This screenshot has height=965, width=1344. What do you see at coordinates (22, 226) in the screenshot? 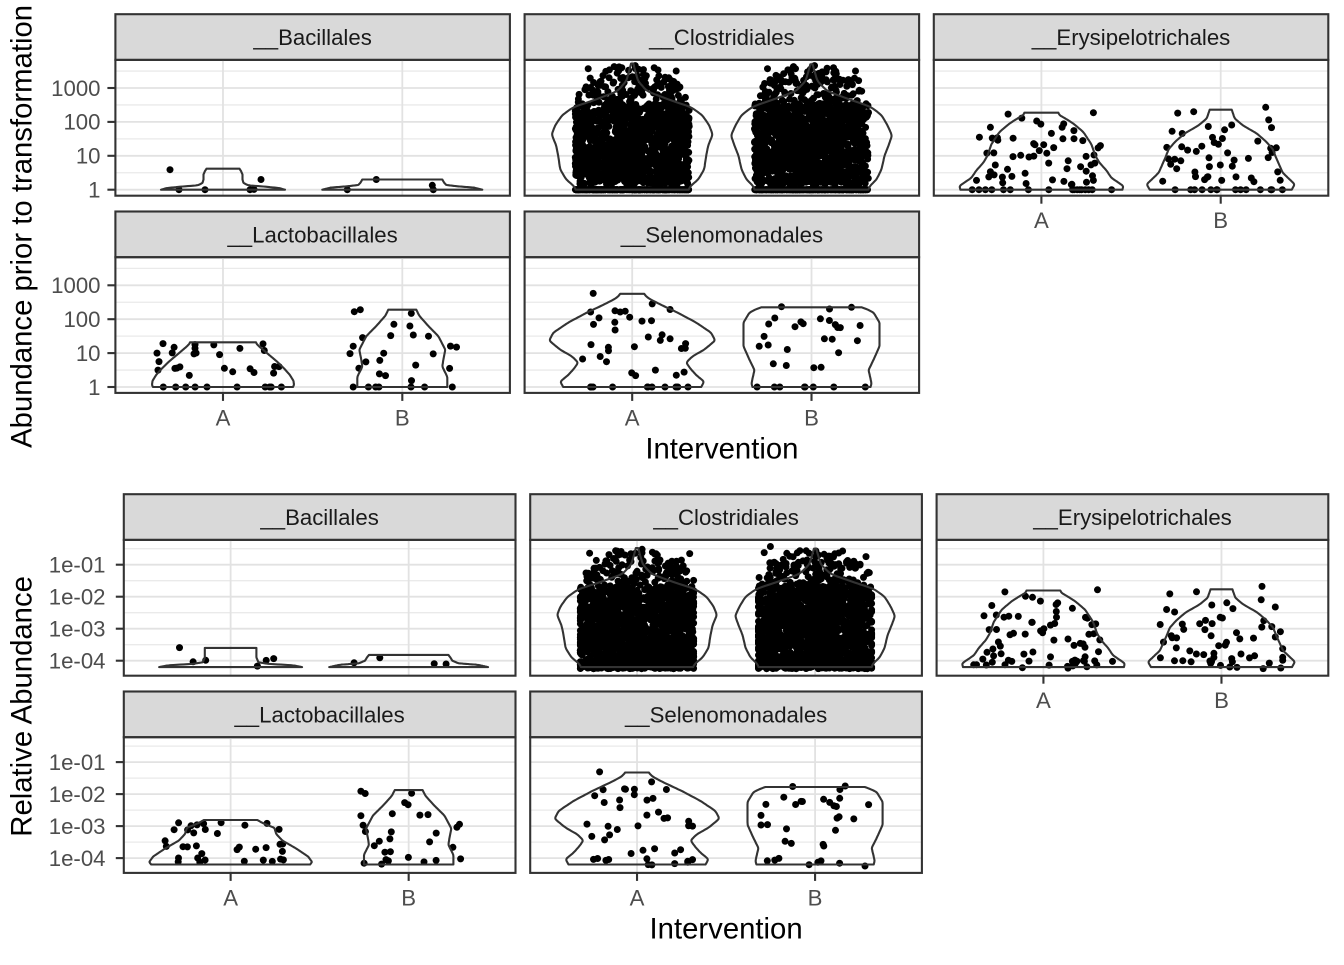
I see `svg-text:Abundance prior to transformat: Abundance prior to transformation` at bounding box center [22, 226].